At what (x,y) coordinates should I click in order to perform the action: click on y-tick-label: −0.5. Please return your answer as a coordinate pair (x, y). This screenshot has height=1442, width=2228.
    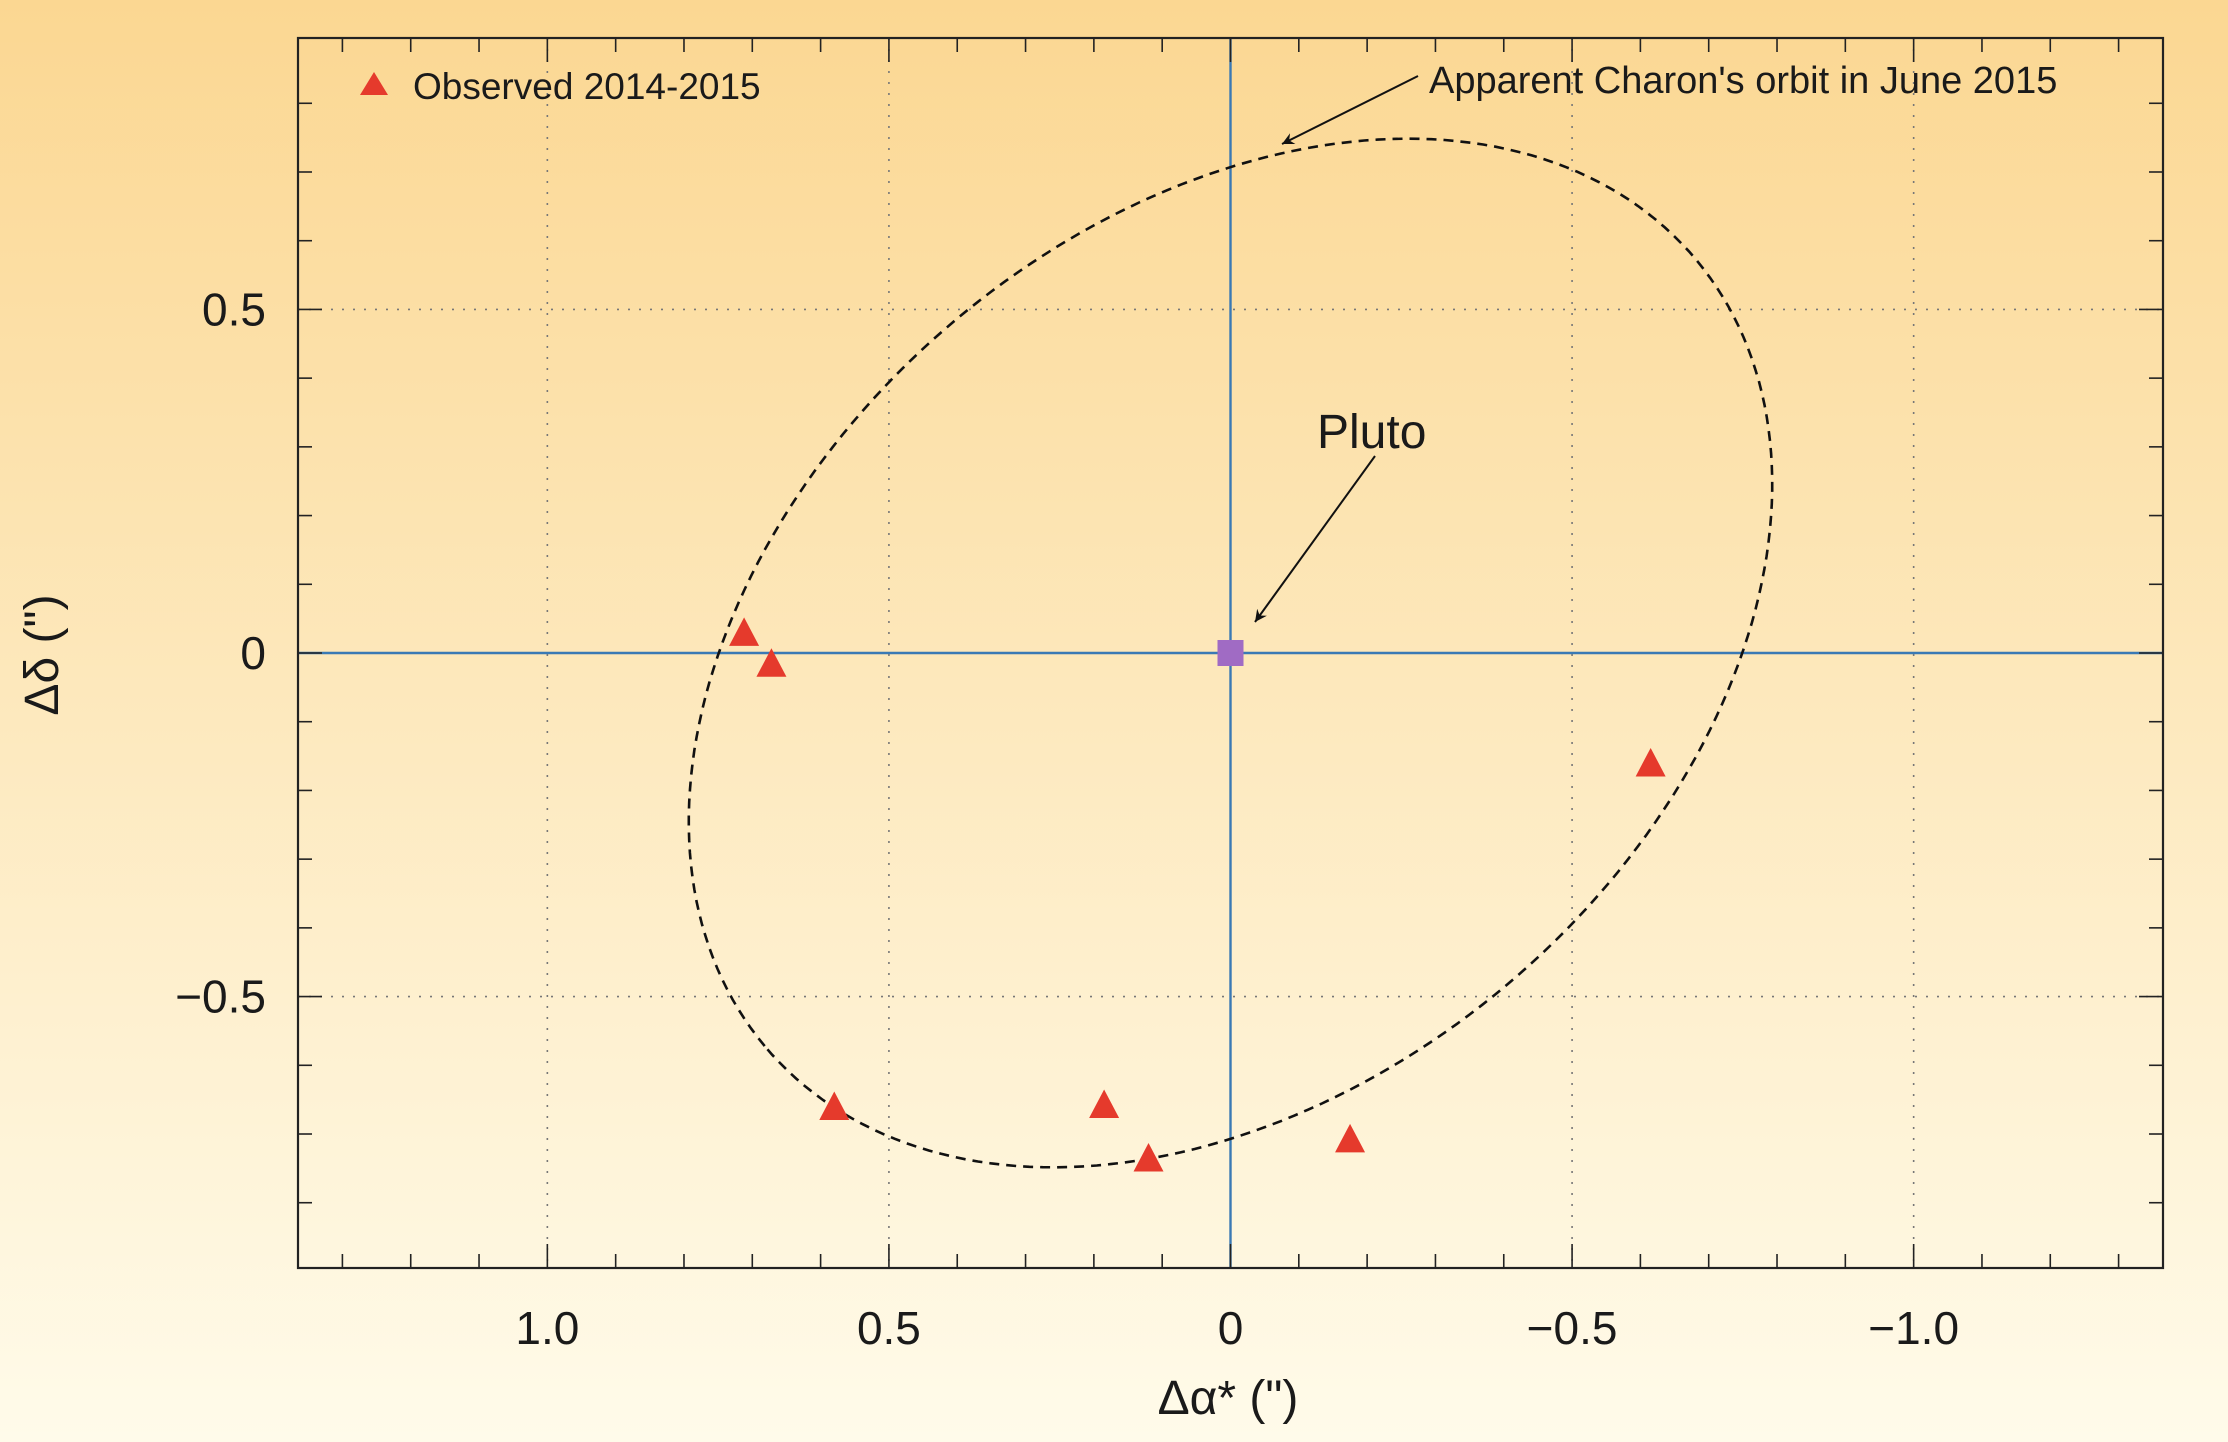
    Looking at the image, I should click on (220, 997).